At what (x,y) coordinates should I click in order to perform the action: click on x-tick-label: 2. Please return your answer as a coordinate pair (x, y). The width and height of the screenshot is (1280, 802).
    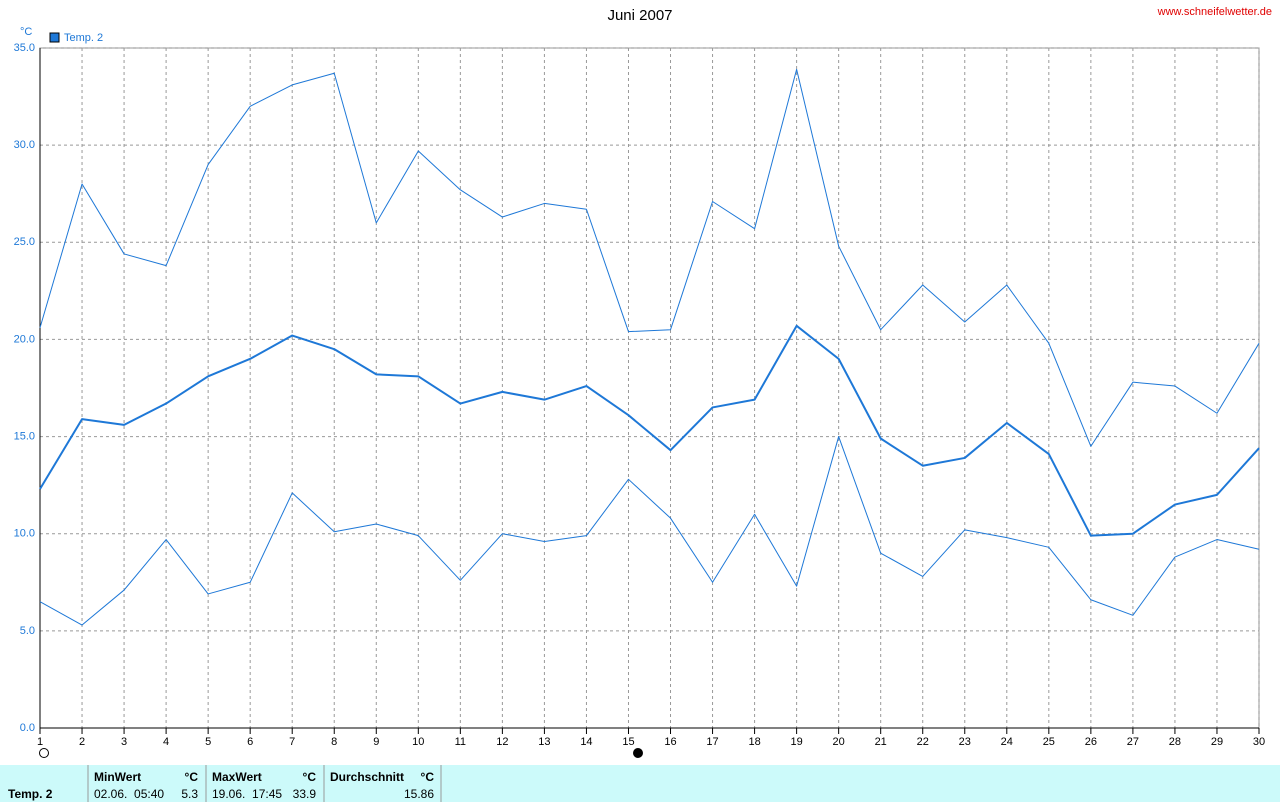
    Looking at the image, I should click on (82, 742).